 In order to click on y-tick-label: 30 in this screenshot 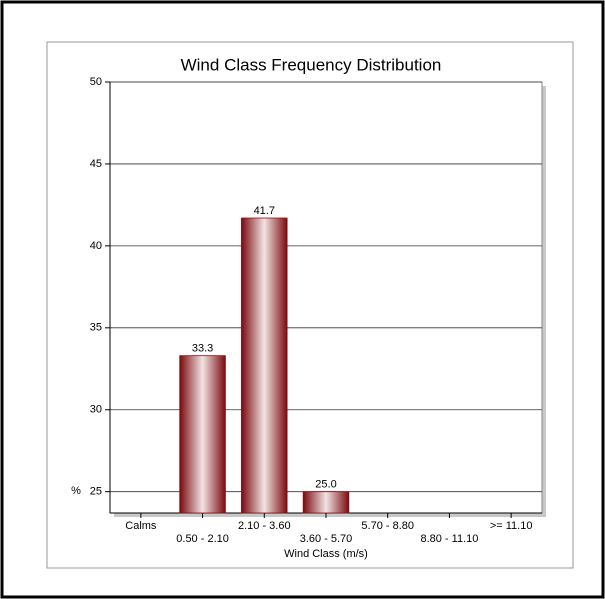, I will do `click(96, 410)`.